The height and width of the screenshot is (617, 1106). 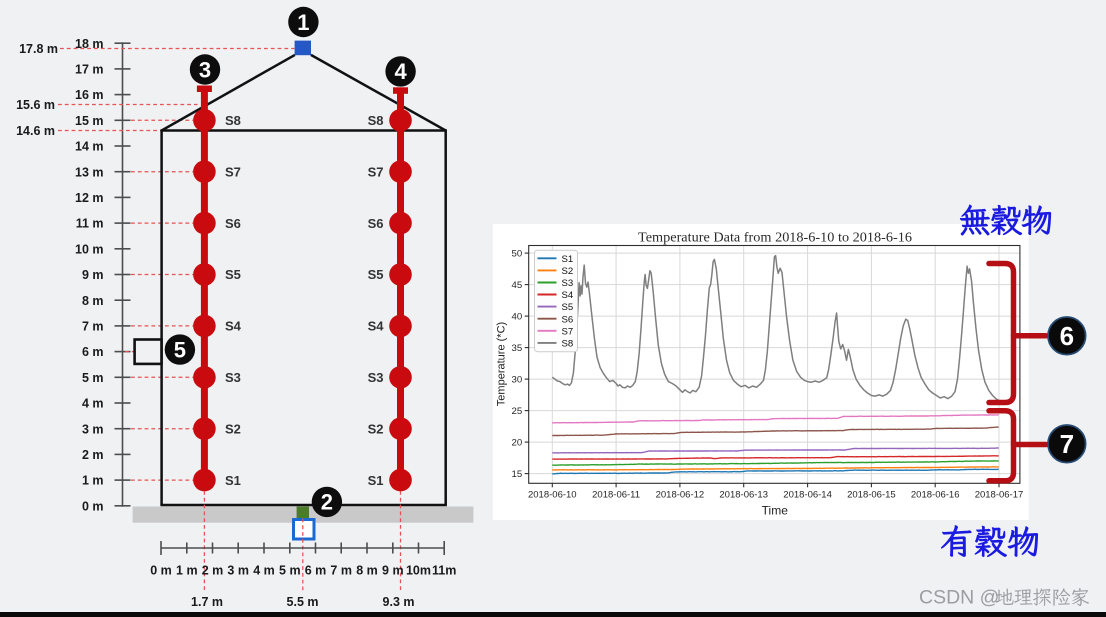 I want to click on svg-text: 20, so click(x=517, y=443).